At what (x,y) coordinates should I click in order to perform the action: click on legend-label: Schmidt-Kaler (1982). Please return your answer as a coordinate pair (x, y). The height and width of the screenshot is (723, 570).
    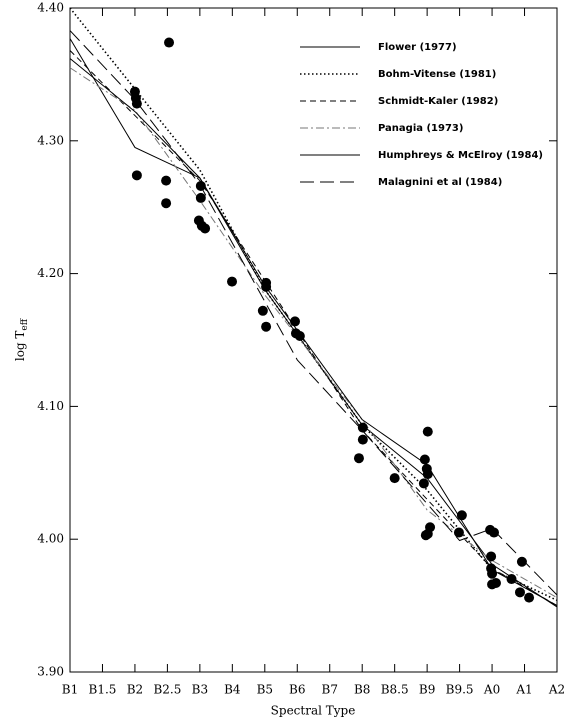
    Looking at the image, I should click on (438, 101).